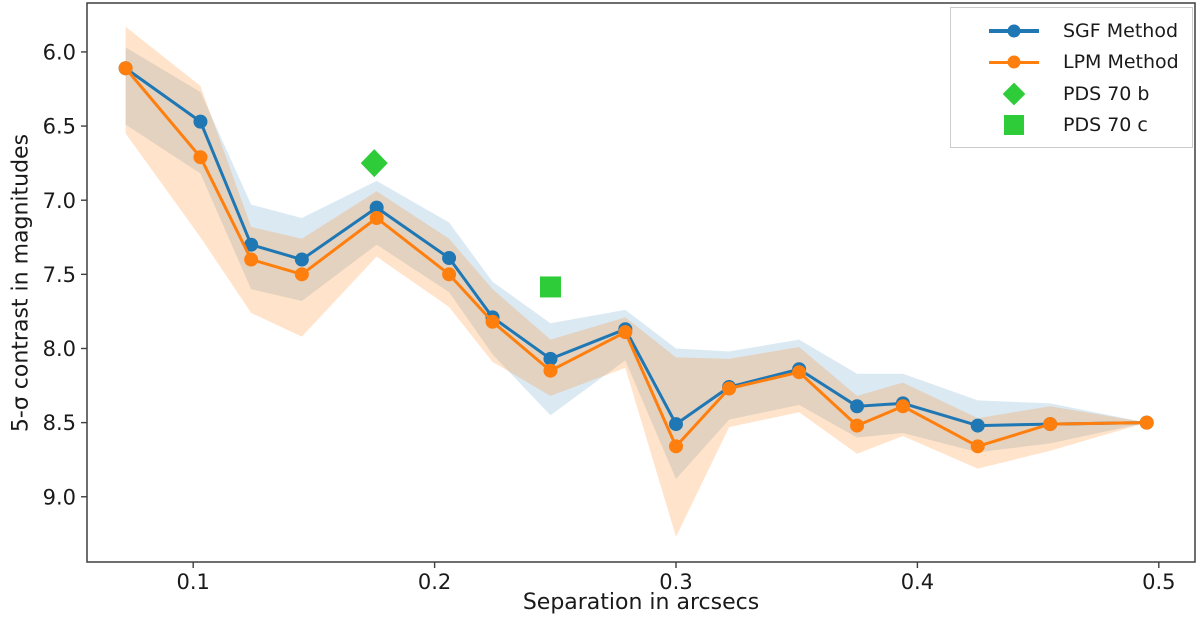 The image size is (1200, 622). I want to click on legend-item-pds70b: PDS 70 b, so click(1071, 94).